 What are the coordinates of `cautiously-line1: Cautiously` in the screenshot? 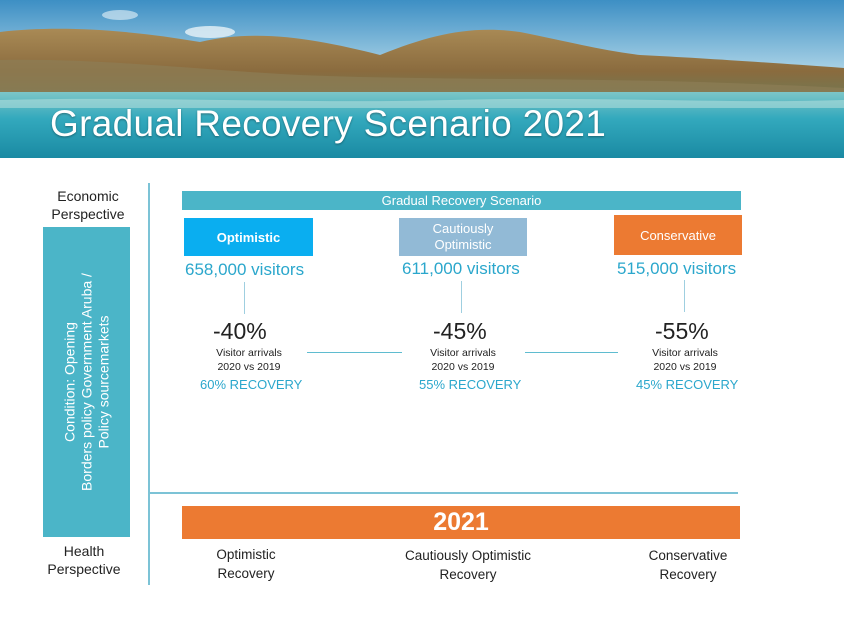 It's located at (463, 228).